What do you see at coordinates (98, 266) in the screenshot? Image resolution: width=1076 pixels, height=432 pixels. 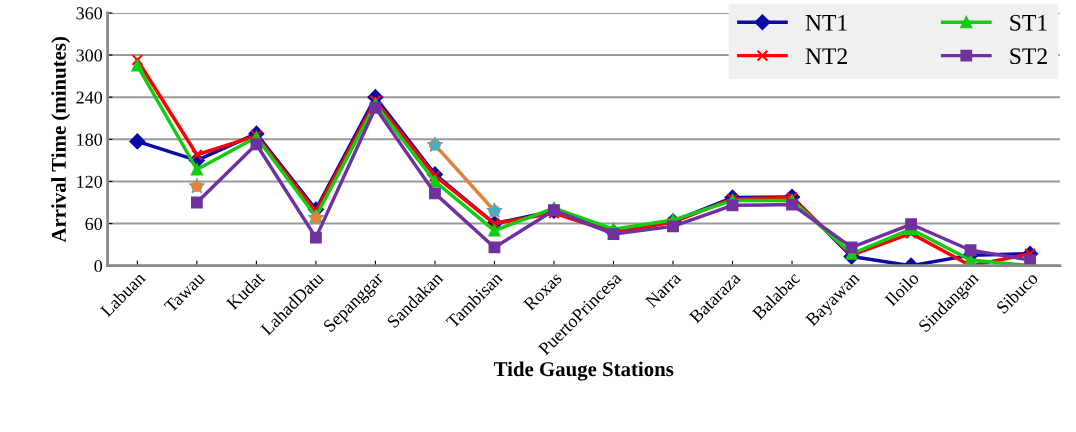 I see `y-tick-label: 0` at bounding box center [98, 266].